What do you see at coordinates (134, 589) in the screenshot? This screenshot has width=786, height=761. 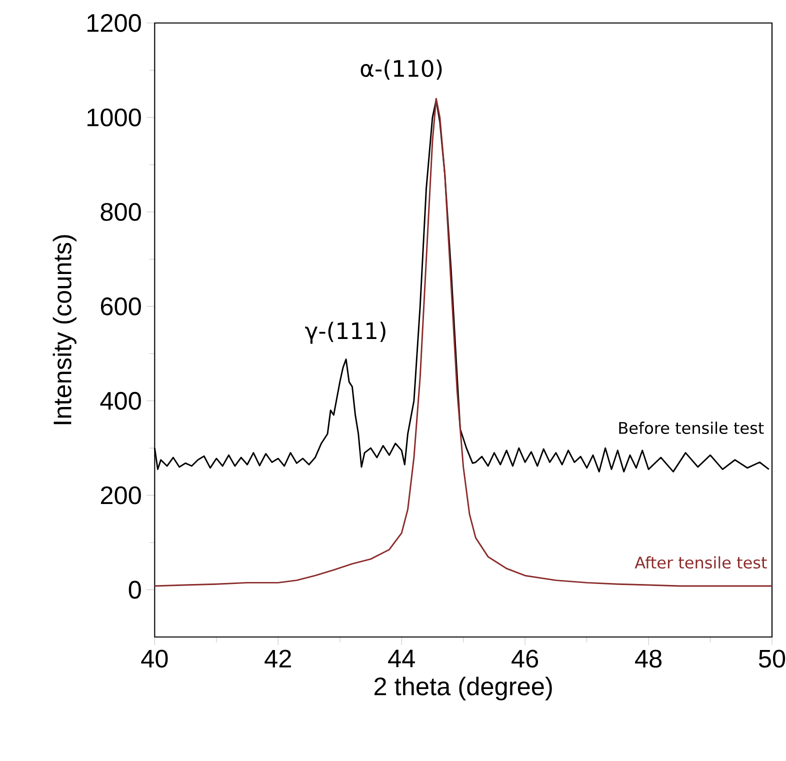 I see `y-tick-label: 0` at bounding box center [134, 589].